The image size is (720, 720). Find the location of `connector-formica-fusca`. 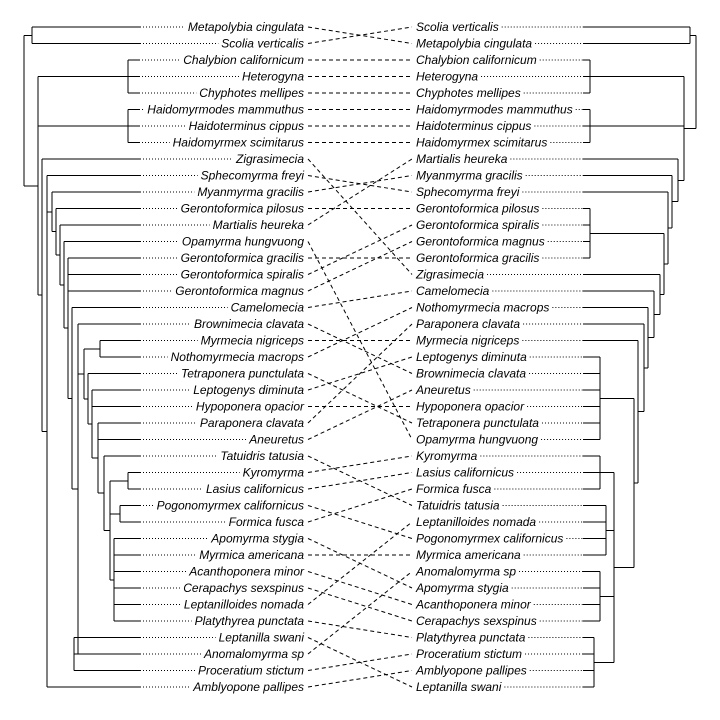

connector-formica-fusca is located at coordinates (360, 505).